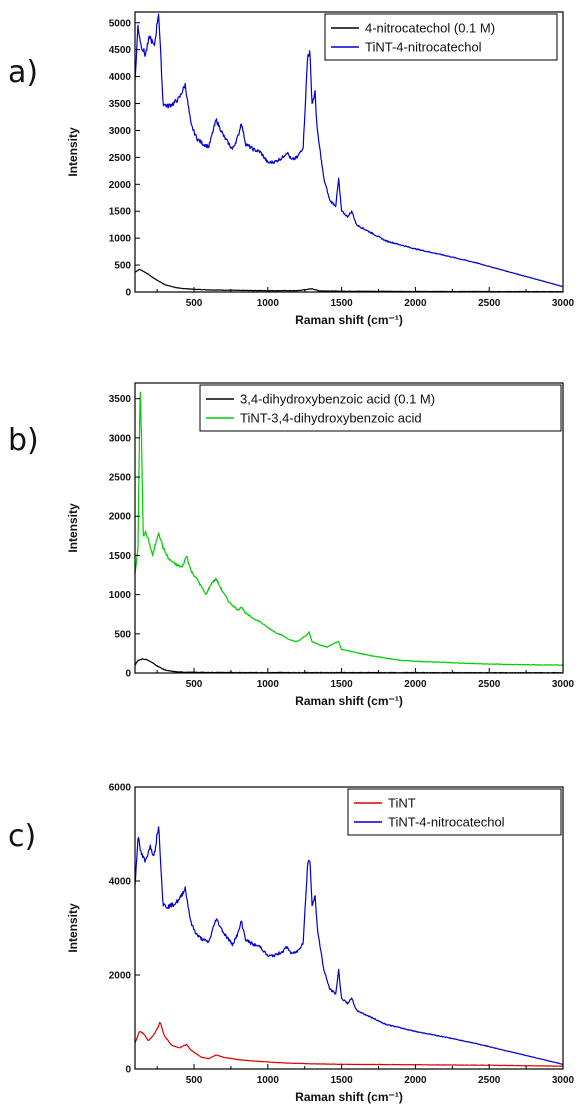  Describe the element at coordinates (120, 788) in the screenshot. I see `y-tick-label: 6000` at that location.